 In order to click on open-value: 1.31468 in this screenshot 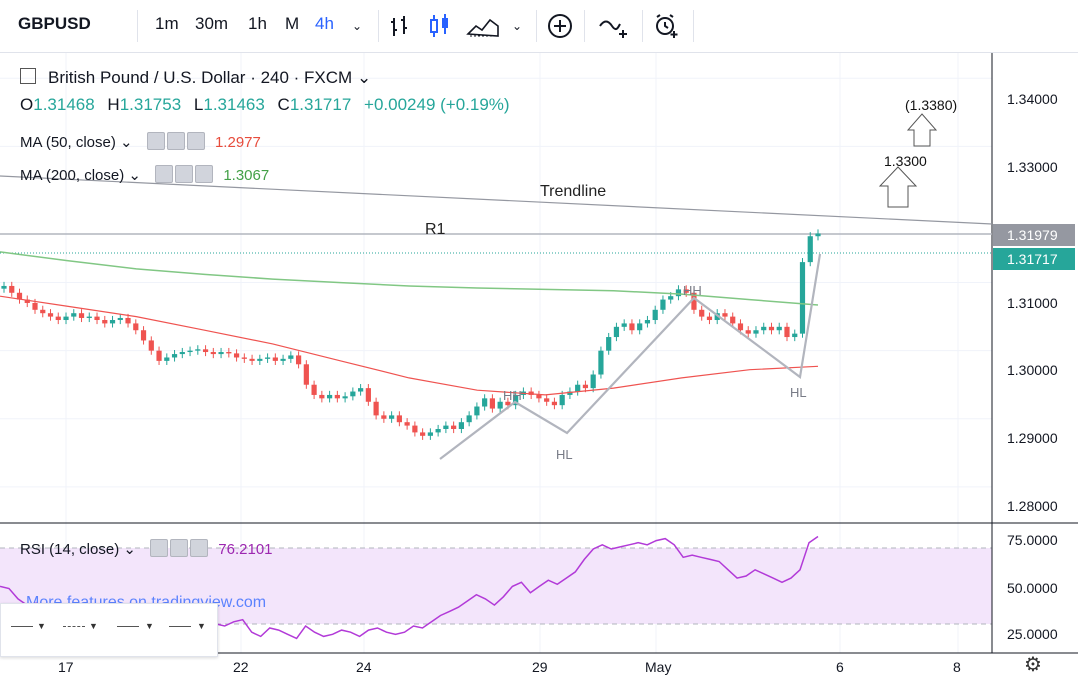, I will do `click(64, 104)`.